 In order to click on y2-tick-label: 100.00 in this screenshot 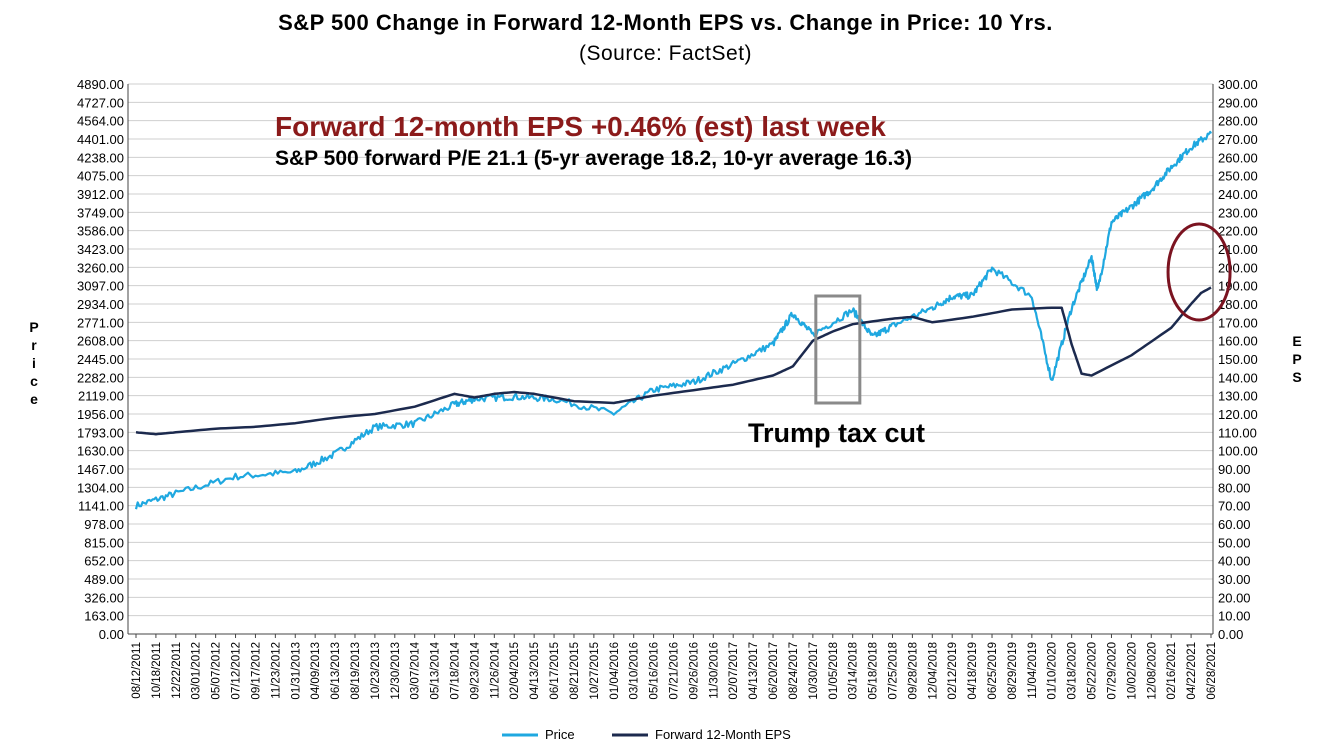, I will do `click(1238, 451)`.